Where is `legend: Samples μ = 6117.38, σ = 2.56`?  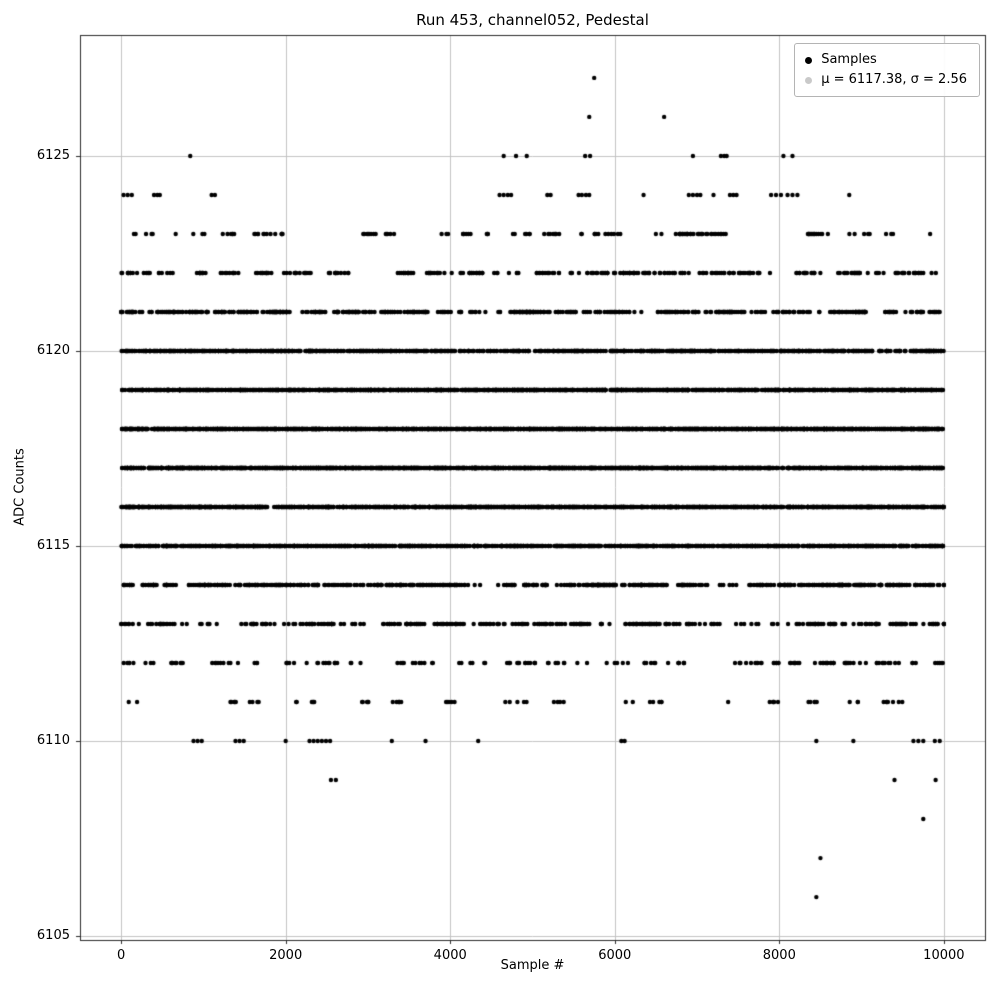 legend: Samples μ = 6117.38, σ = 2.56 is located at coordinates (887, 70).